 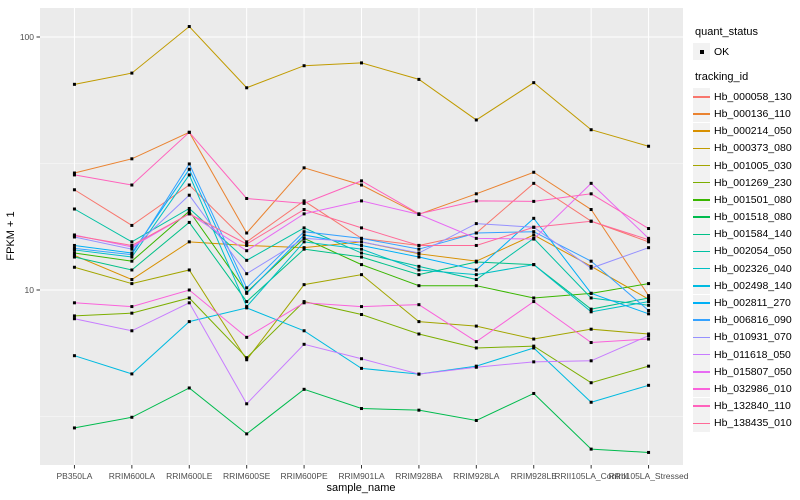 I want to click on x-tick-label: RRIM928LA, so click(x=476, y=476).